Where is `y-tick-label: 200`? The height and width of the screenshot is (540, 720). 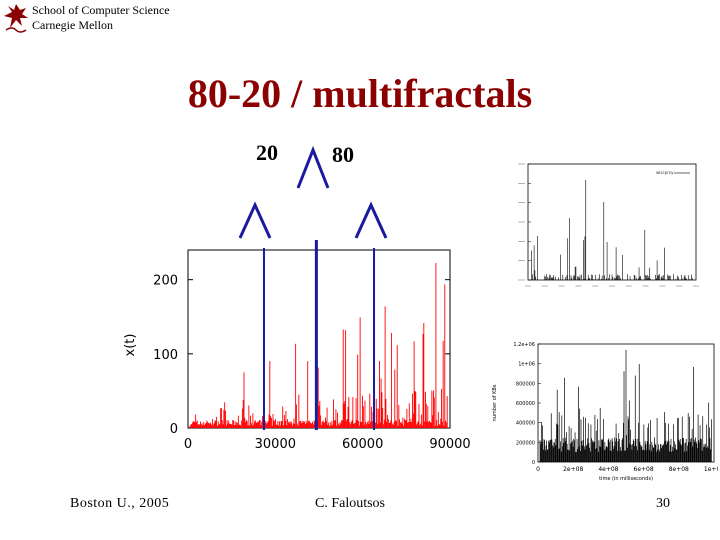
y-tick-label: 200 is located at coordinates (165, 281).